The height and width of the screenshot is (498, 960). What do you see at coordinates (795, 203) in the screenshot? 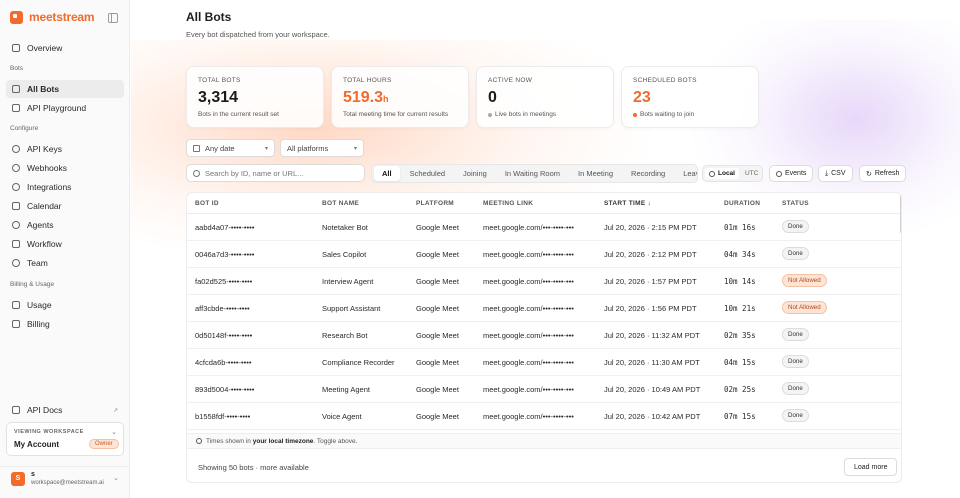
I see `column-header-status: STATUS` at bounding box center [795, 203].